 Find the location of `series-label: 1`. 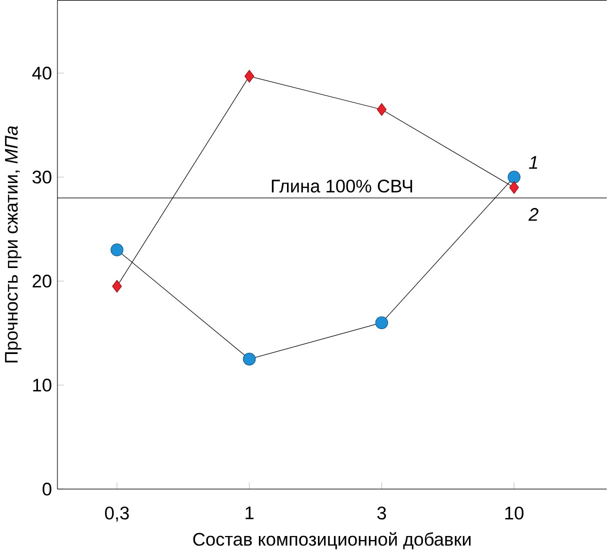

series-label: 1 is located at coordinates (533, 162).